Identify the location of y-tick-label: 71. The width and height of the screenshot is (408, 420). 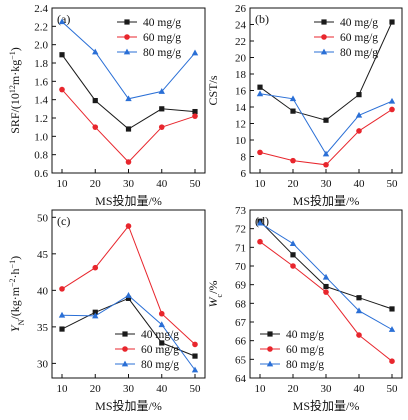
(240, 248).